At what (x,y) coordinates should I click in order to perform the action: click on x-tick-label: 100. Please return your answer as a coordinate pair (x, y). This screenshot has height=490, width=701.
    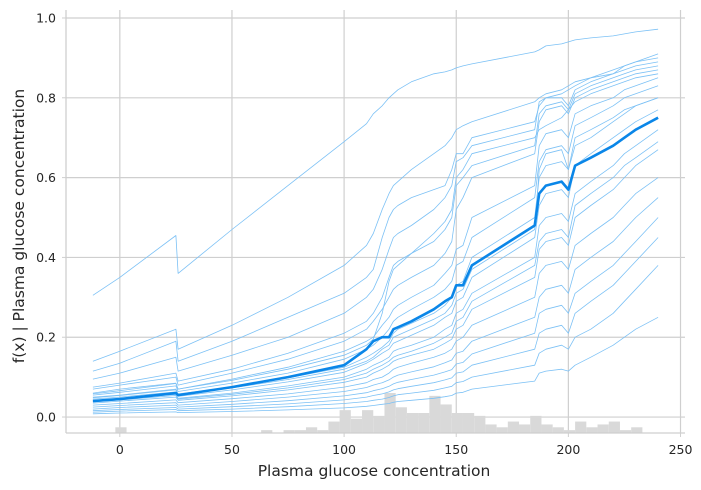
    Looking at the image, I should click on (344, 449).